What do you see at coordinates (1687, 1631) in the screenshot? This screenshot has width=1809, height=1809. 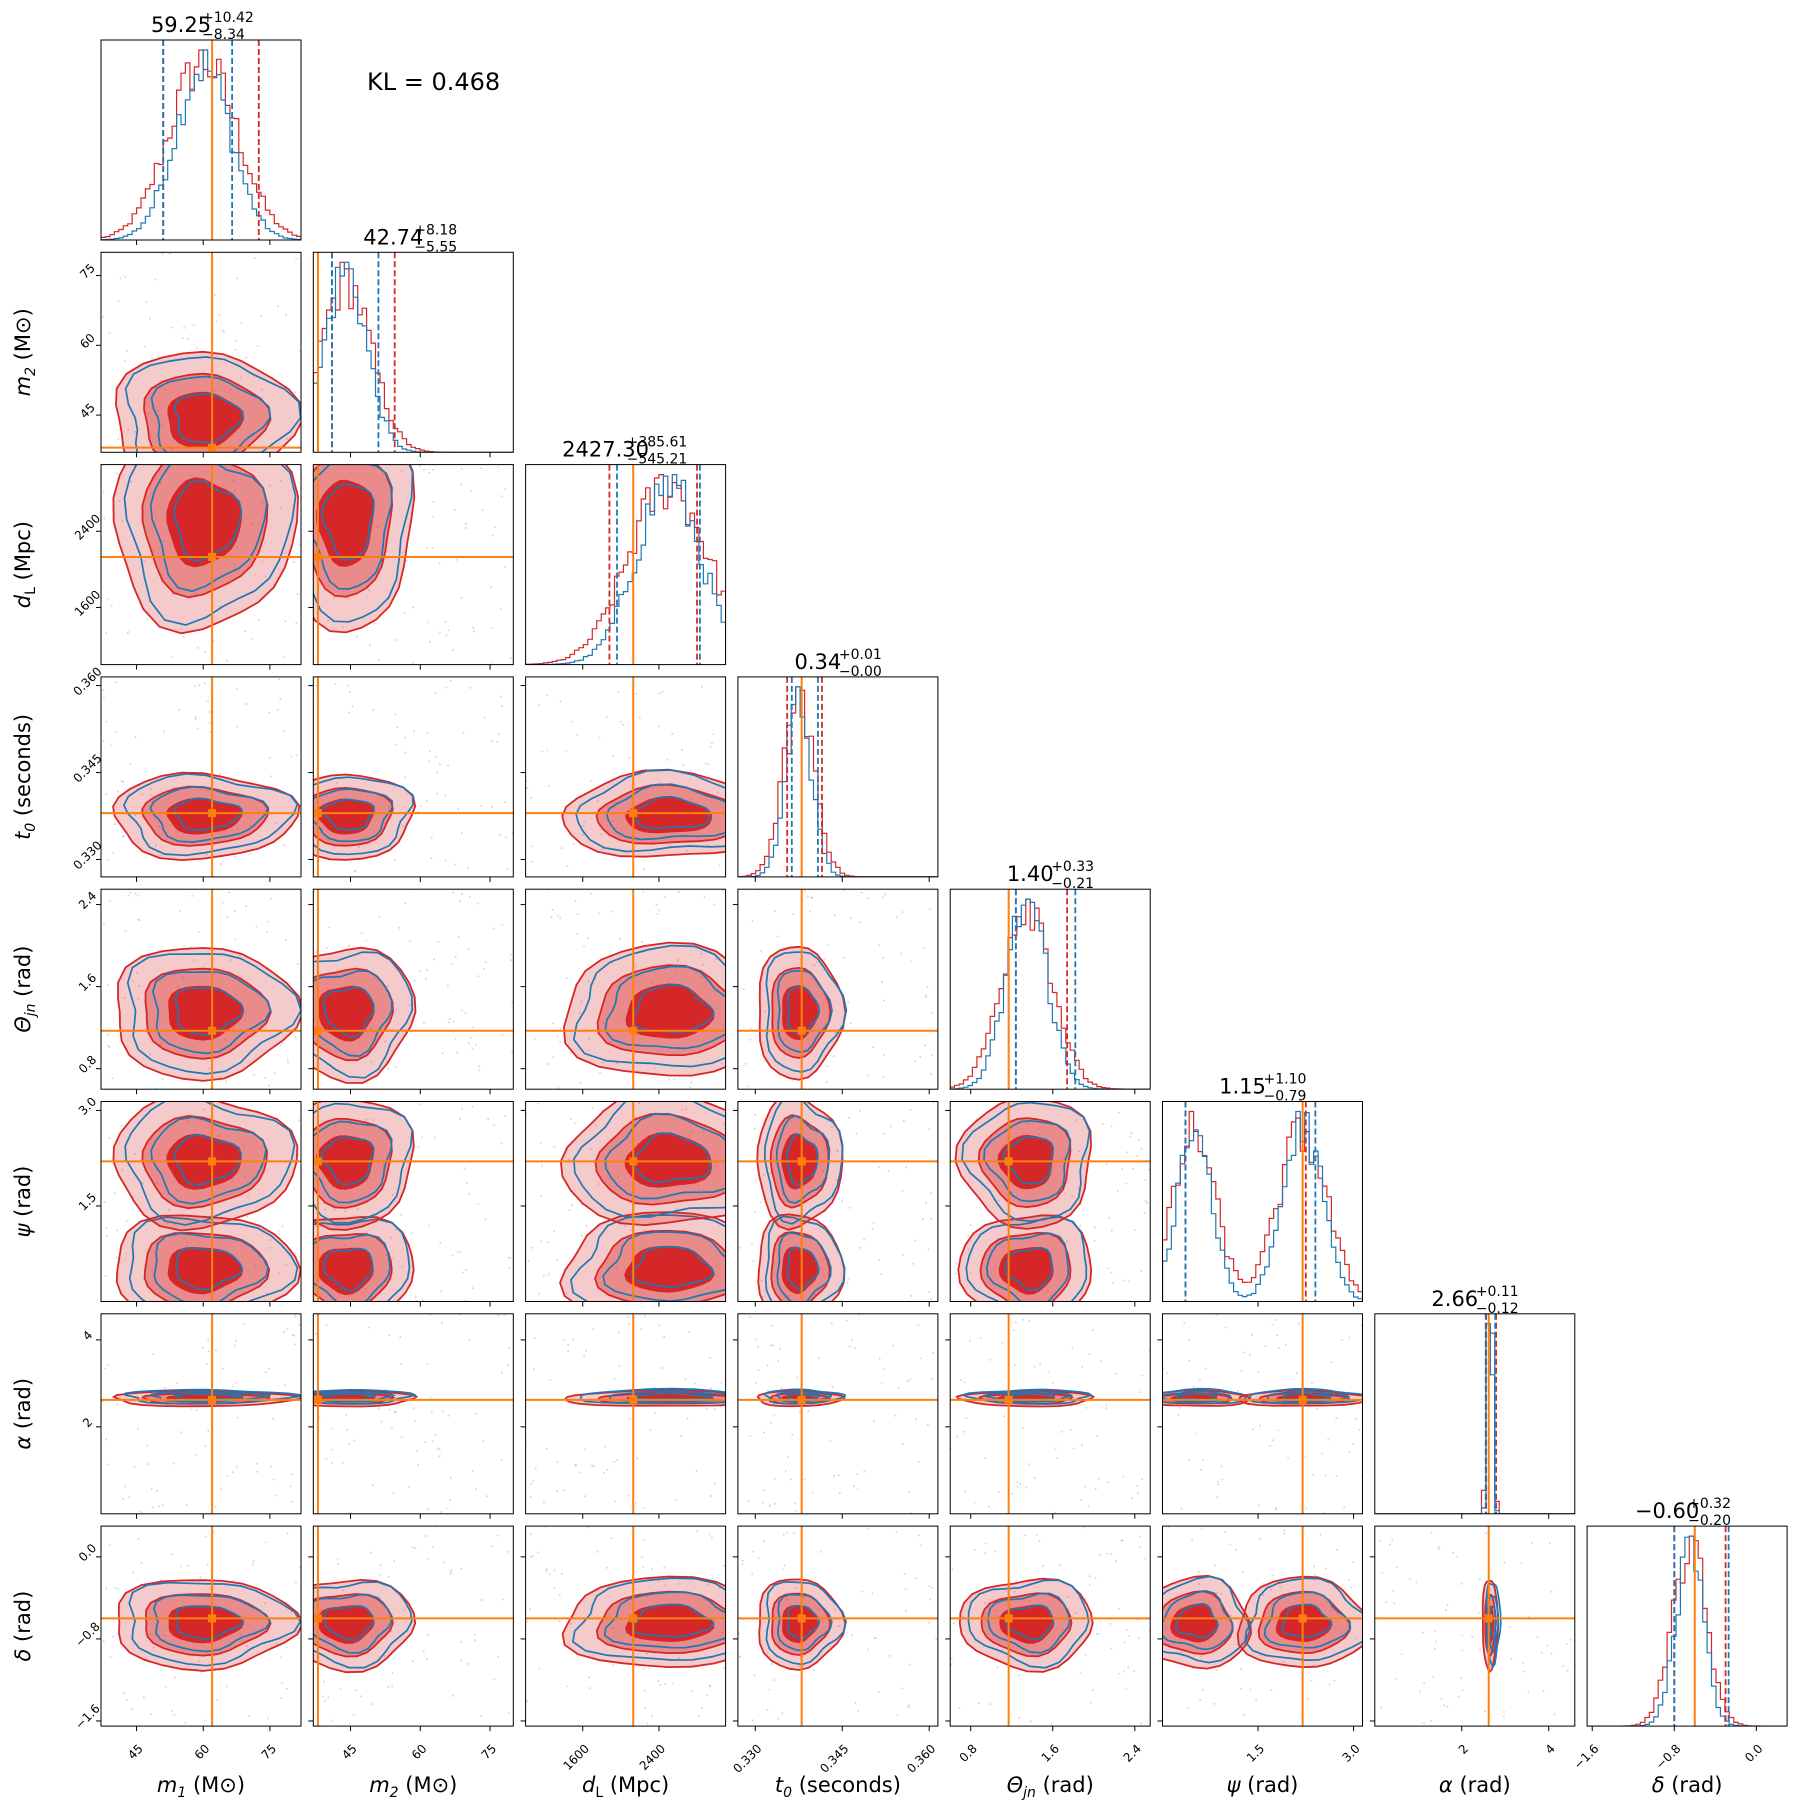 I see `histogram-blue` at bounding box center [1687, 1631].